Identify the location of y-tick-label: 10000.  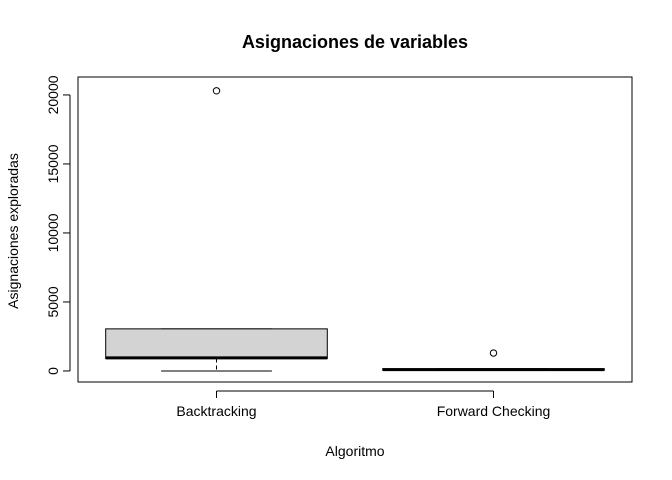
(53, 232).